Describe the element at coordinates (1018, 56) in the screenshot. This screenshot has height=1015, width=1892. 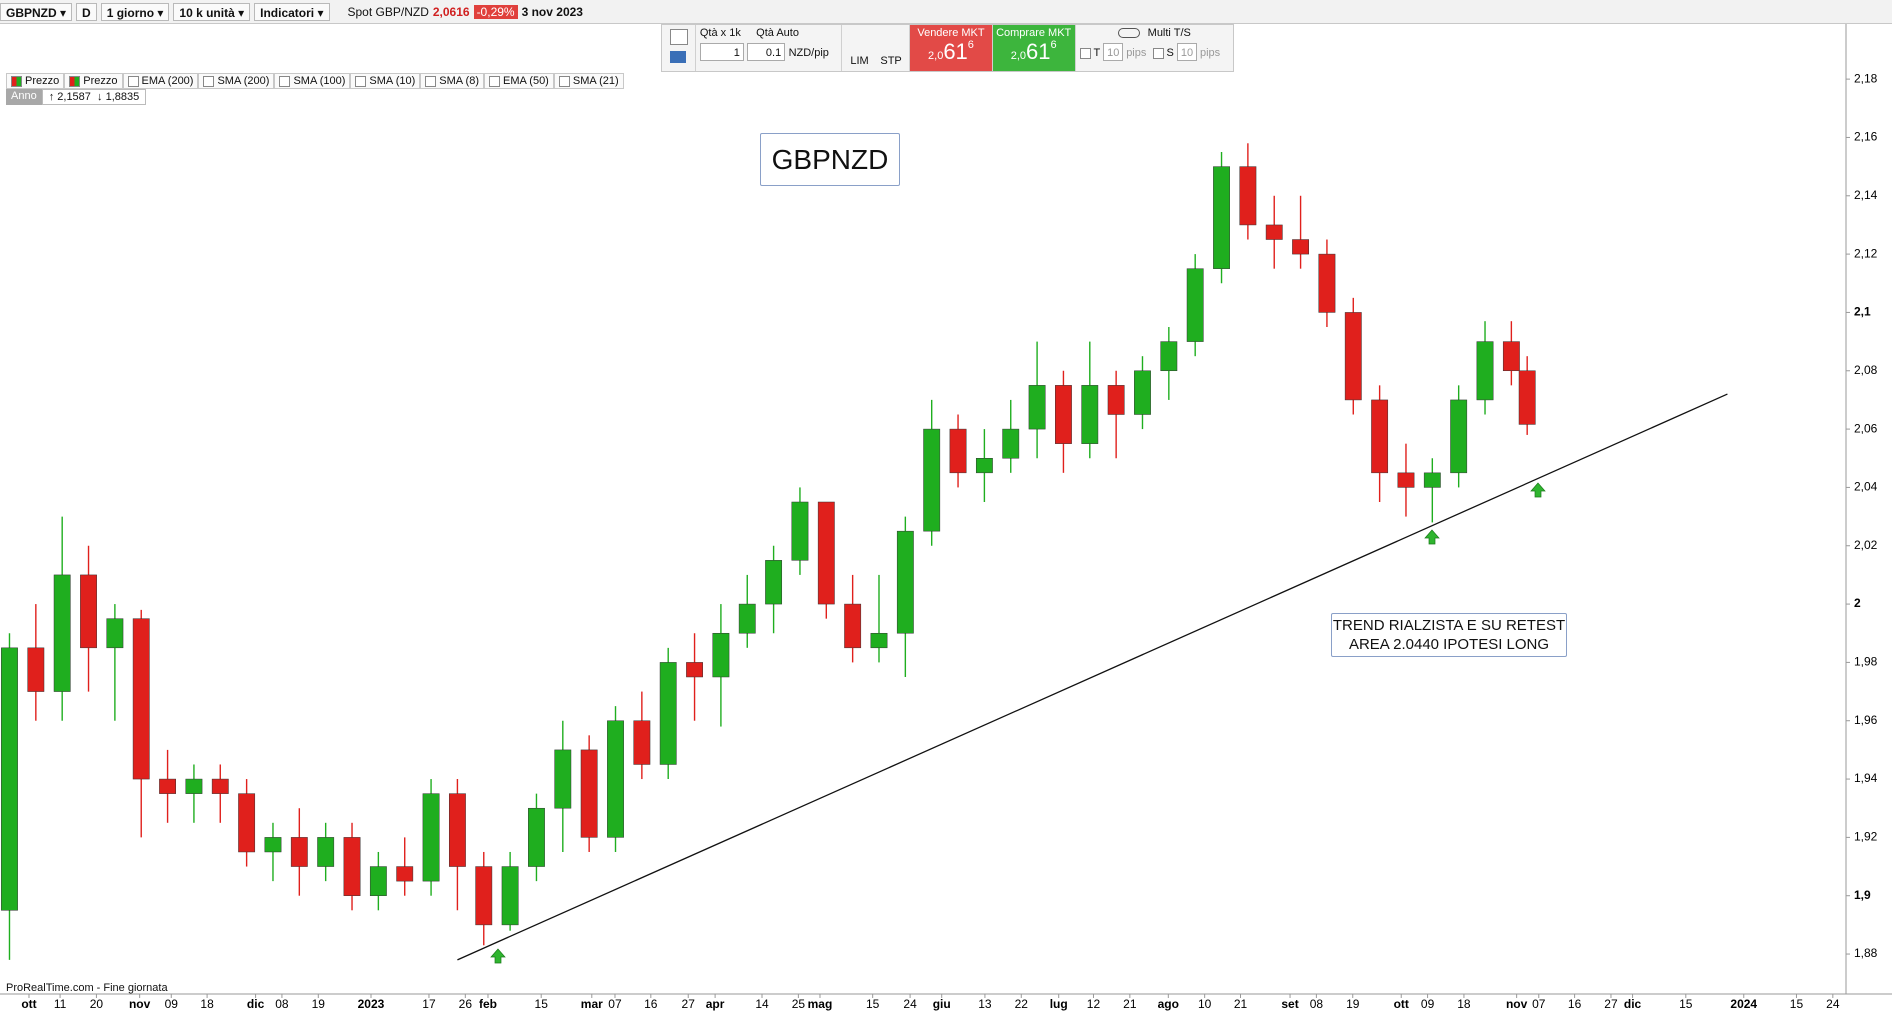
I see `buy-price-head: 2,0` at that location.